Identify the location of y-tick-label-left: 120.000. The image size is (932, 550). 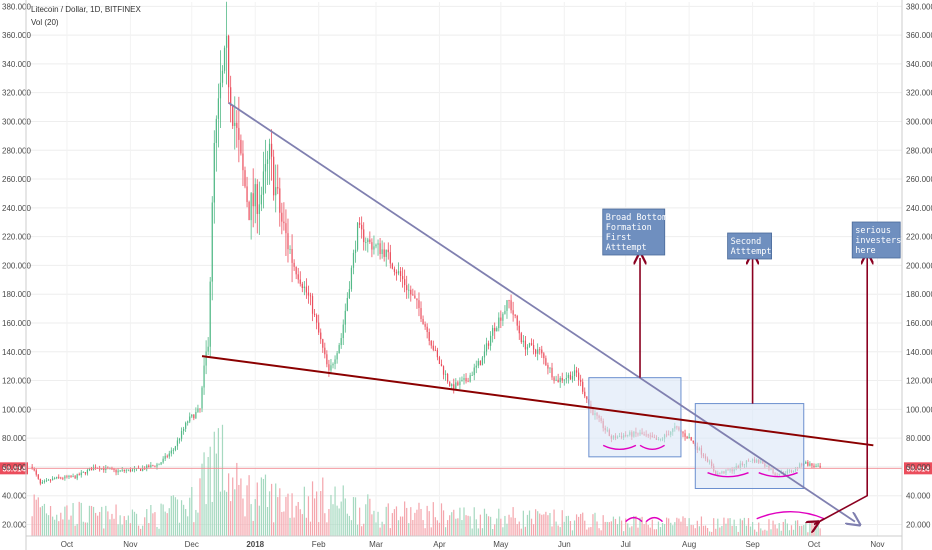
(16, 381).